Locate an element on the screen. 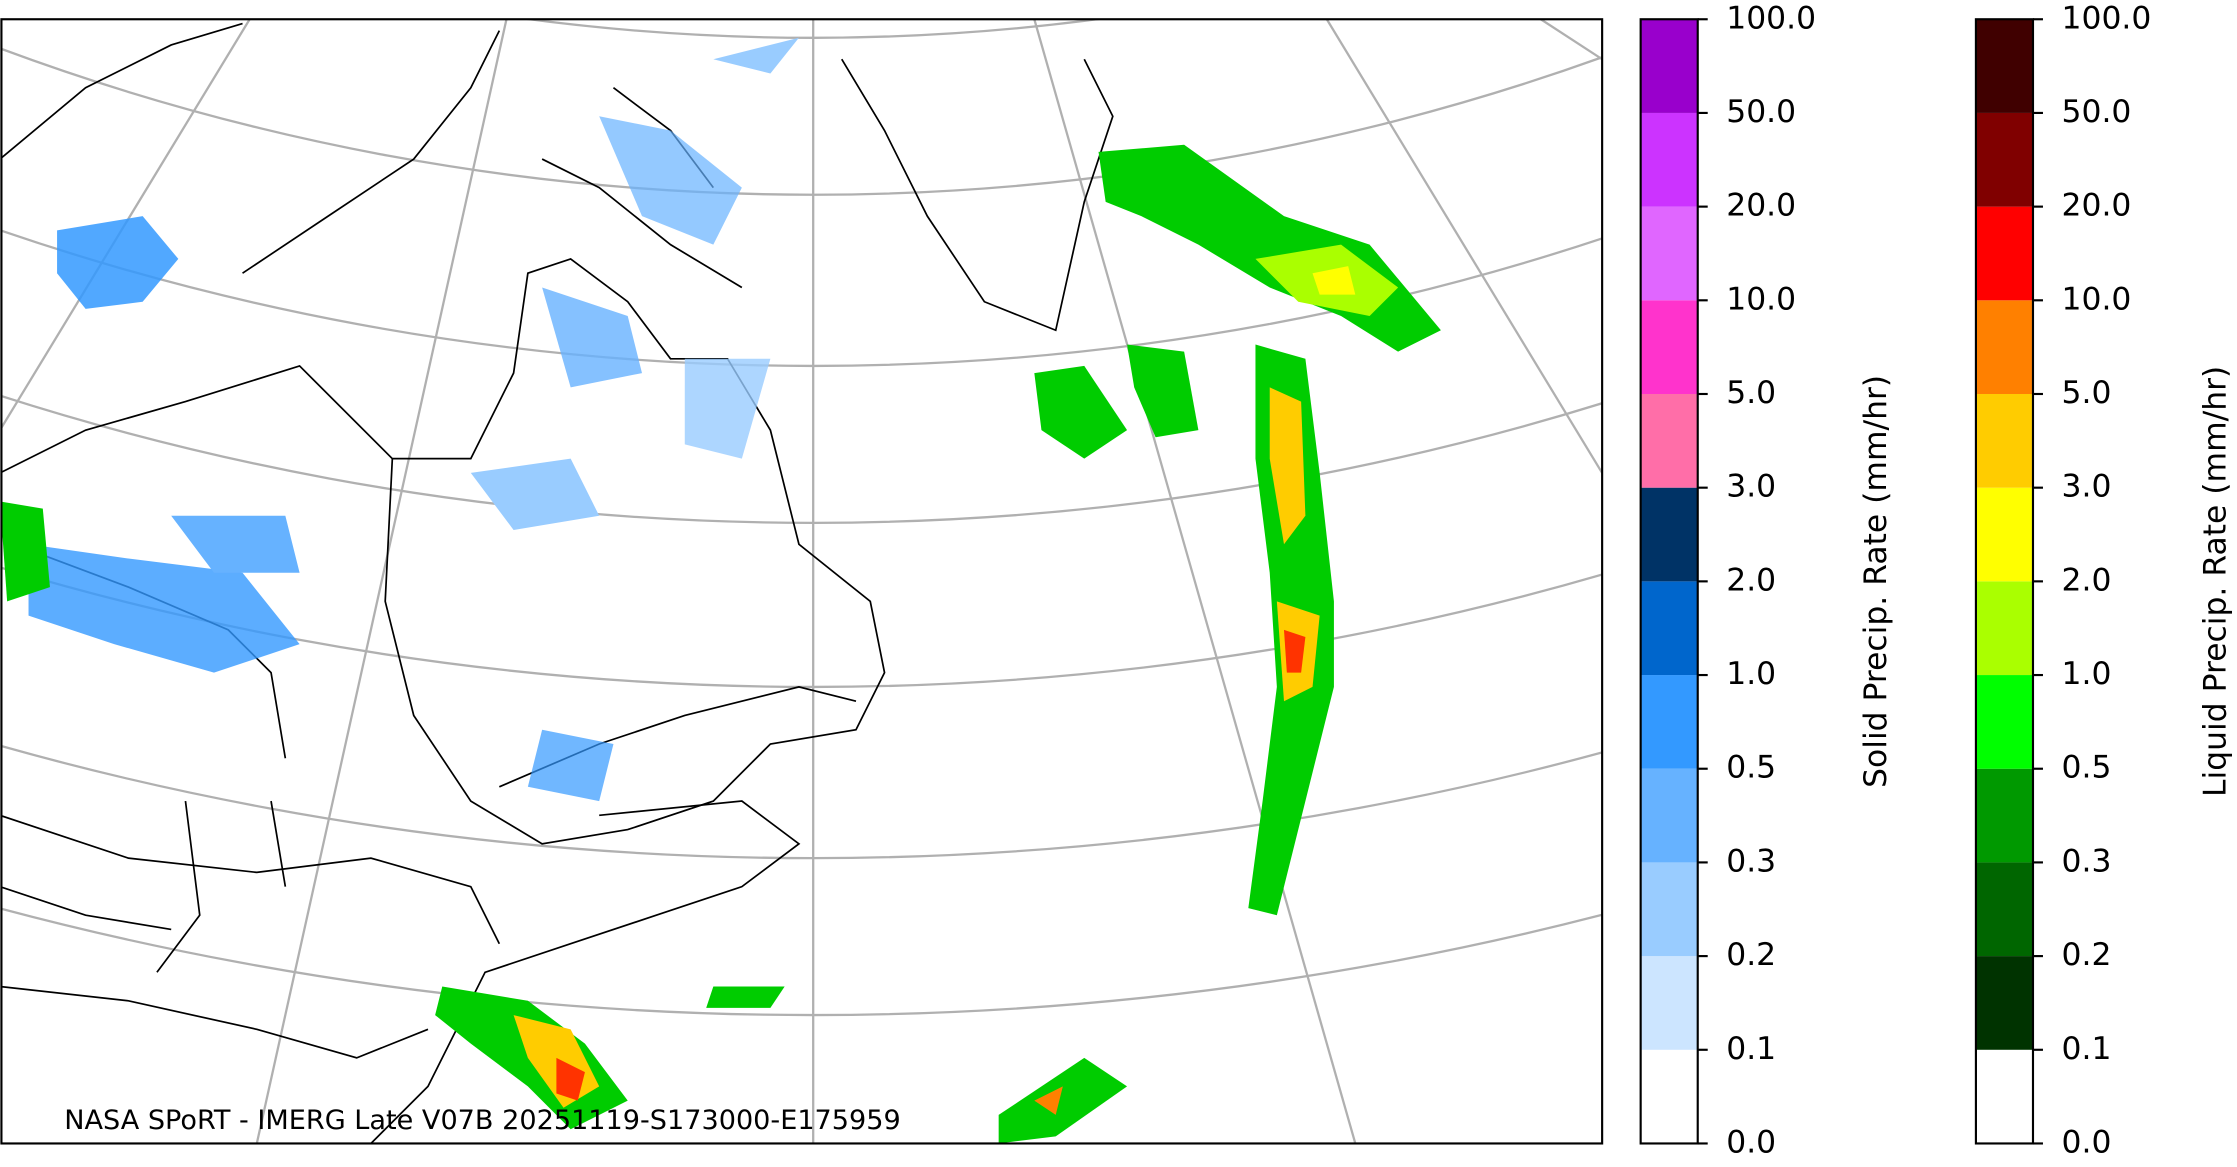  colorbar-label: Liquid Precip. Rate (mm/hr) is located at coordinates (2216, 581).